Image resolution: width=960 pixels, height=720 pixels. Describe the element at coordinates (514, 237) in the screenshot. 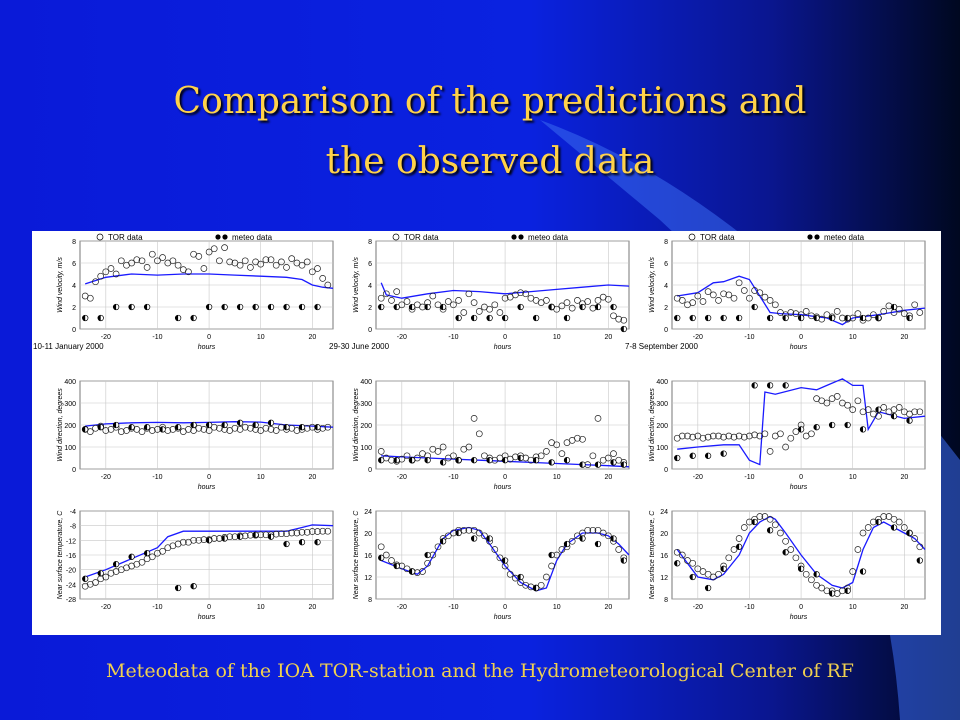

I see `legend-meteo-marker` at that location.